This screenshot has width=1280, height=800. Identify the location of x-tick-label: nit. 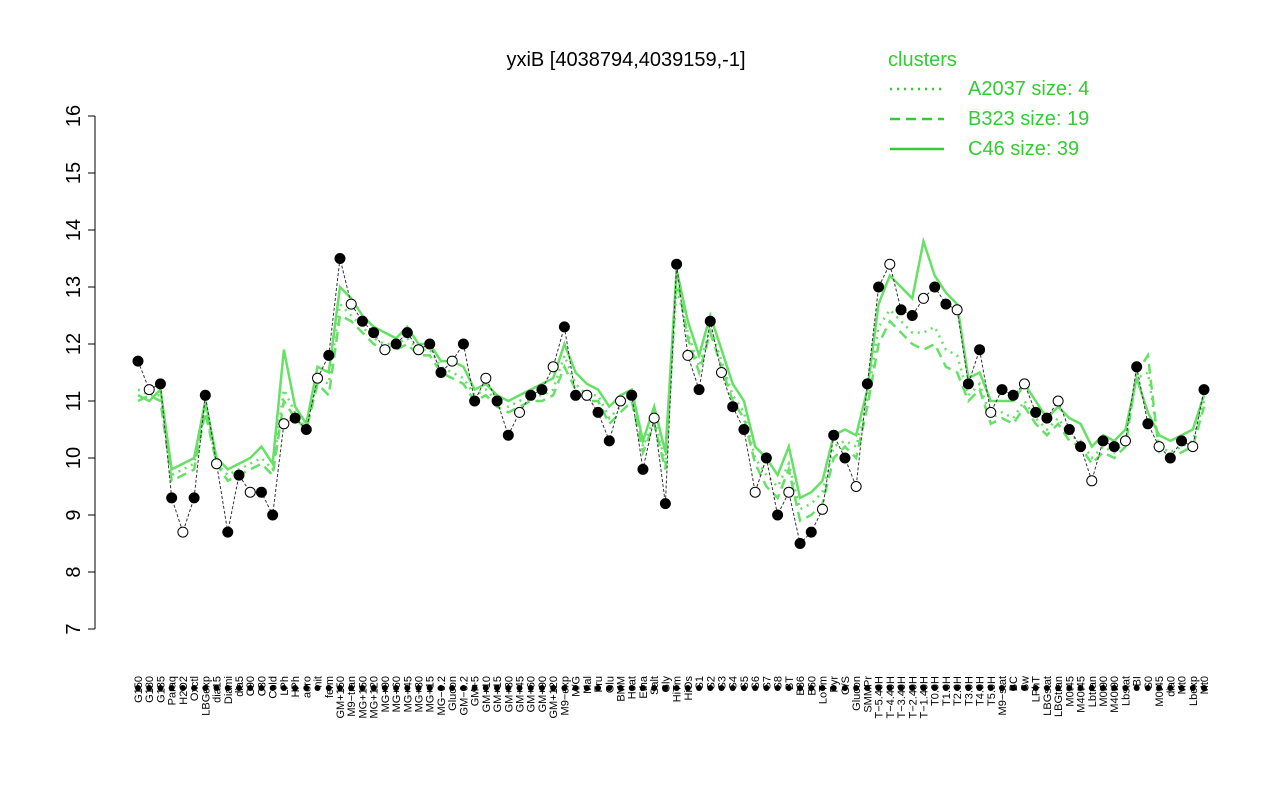
(319, 682).